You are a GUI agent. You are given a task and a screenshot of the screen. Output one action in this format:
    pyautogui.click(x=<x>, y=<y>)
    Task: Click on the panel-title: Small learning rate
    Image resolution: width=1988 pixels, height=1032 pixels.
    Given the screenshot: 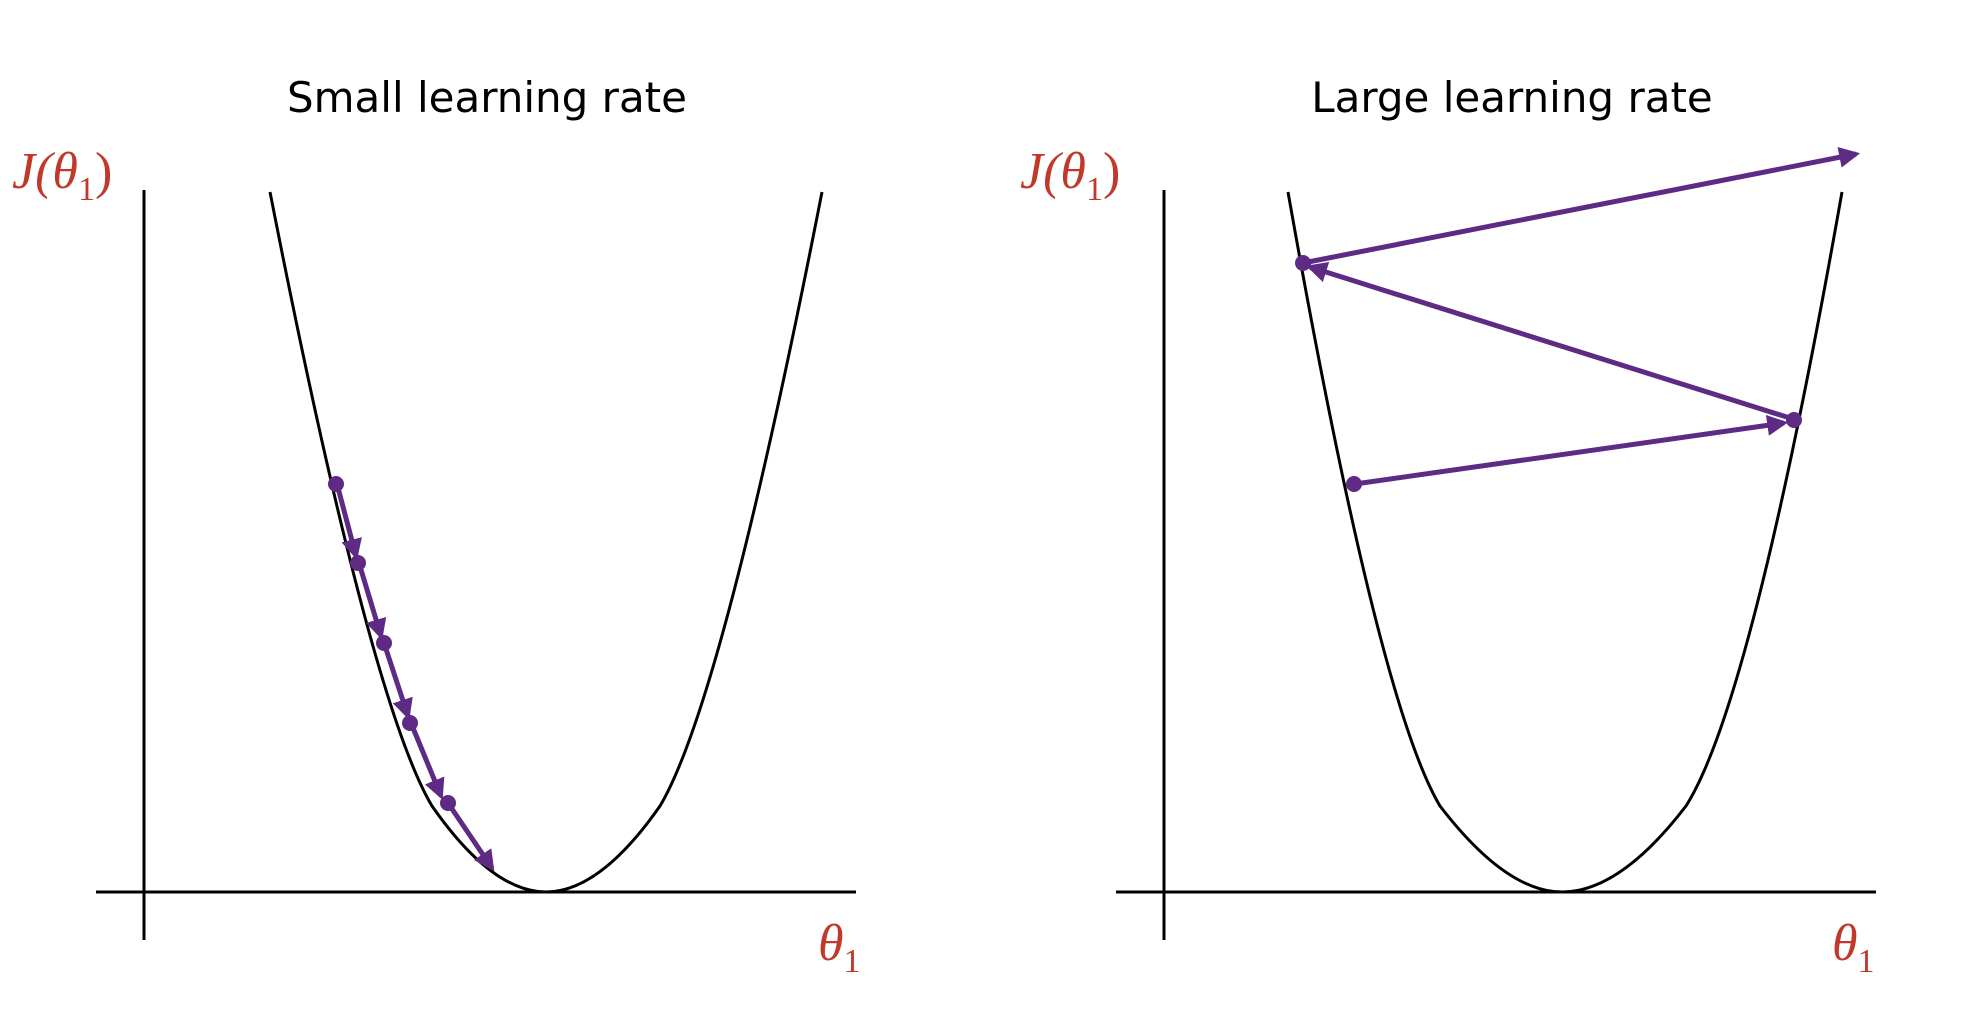 What is the action you would take?
    pyautogui.click(x=487, y=97)
    